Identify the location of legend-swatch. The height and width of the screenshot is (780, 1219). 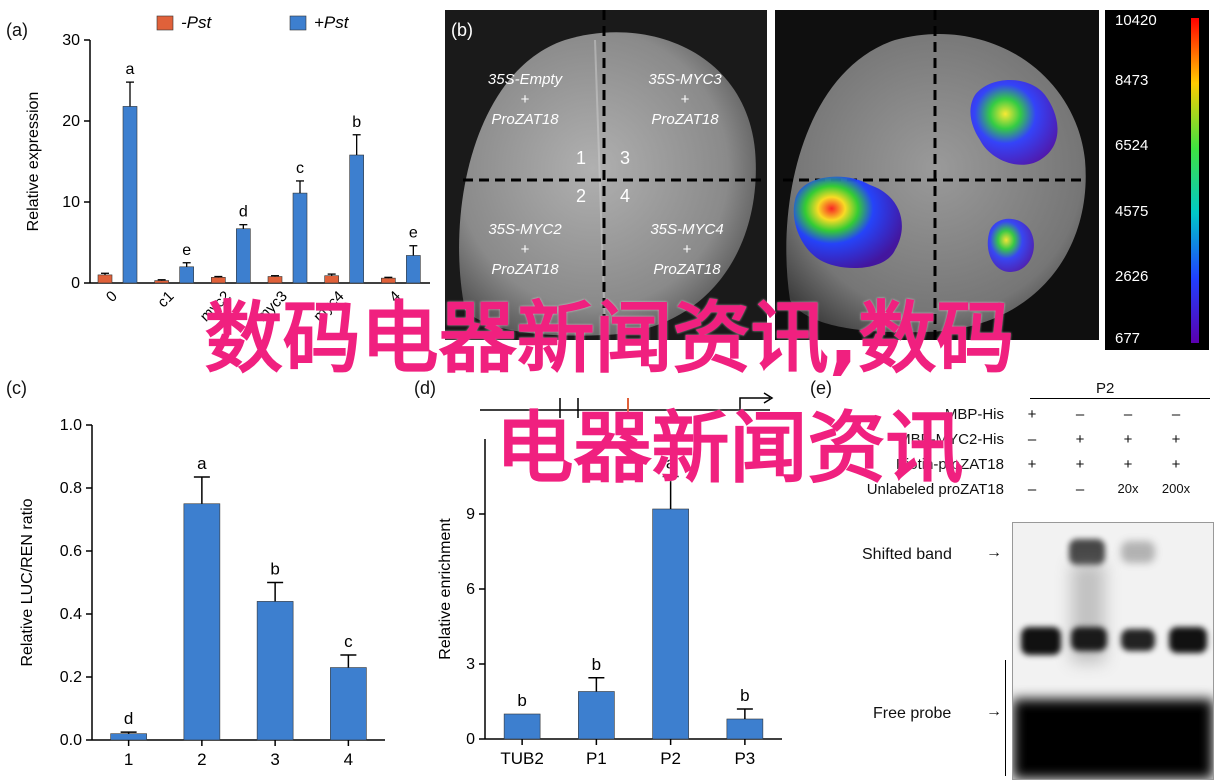
(298, 23).